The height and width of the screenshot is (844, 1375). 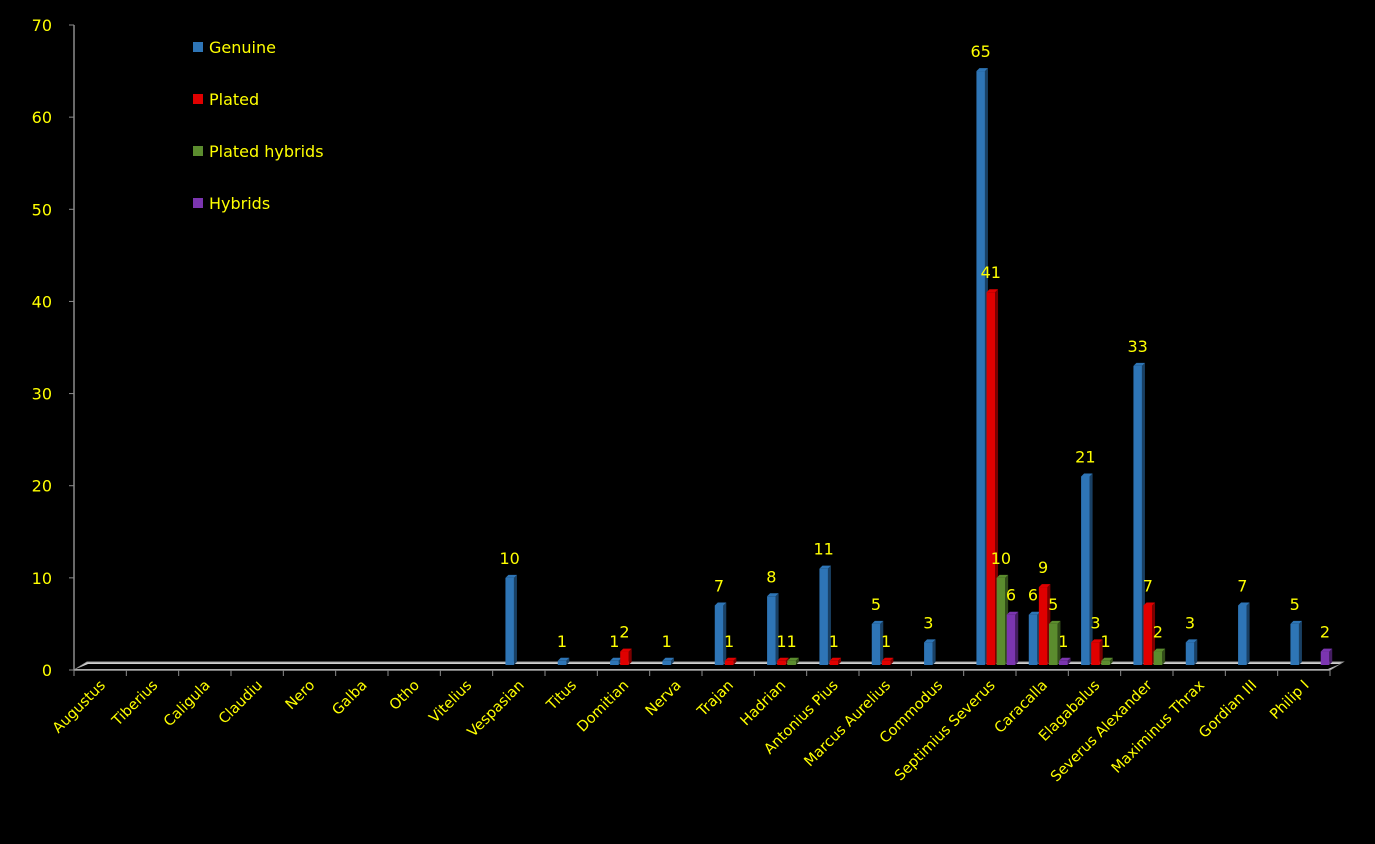 What do you see at coordinates (266, 151) in the screenshot?
I see `legend-label: Plated hybrids` at bounding box center [266, 151].